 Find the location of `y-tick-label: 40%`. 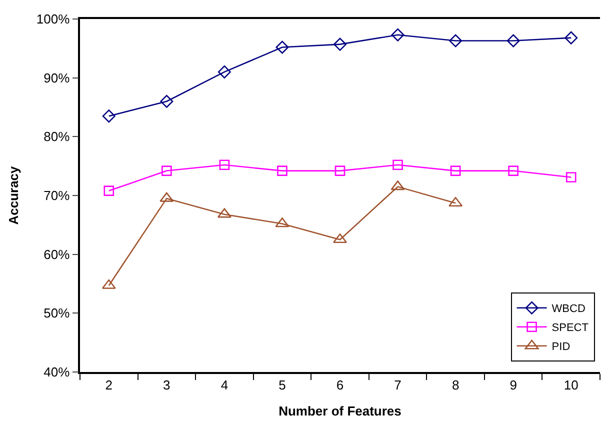

y-tick-label: 40% is located at coordinates (57, 372).